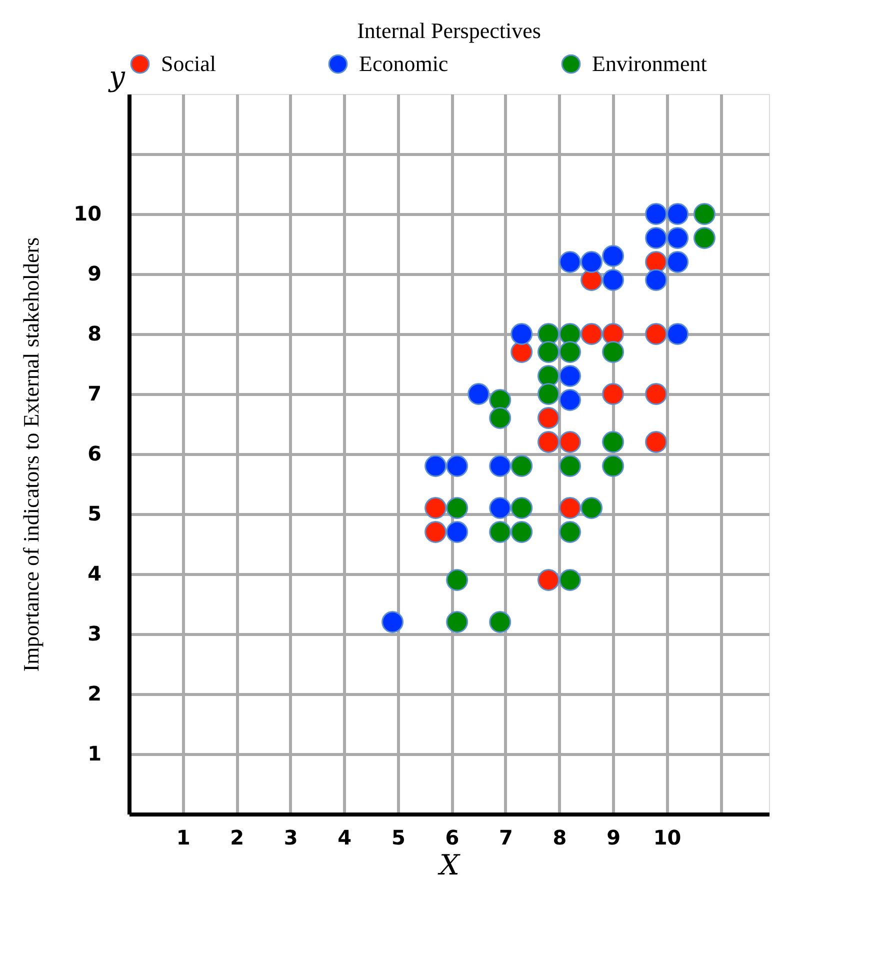 This screenshot has height=979, width=892. I want to click on chart-title: Internal Perspectives, so click(449, 30).